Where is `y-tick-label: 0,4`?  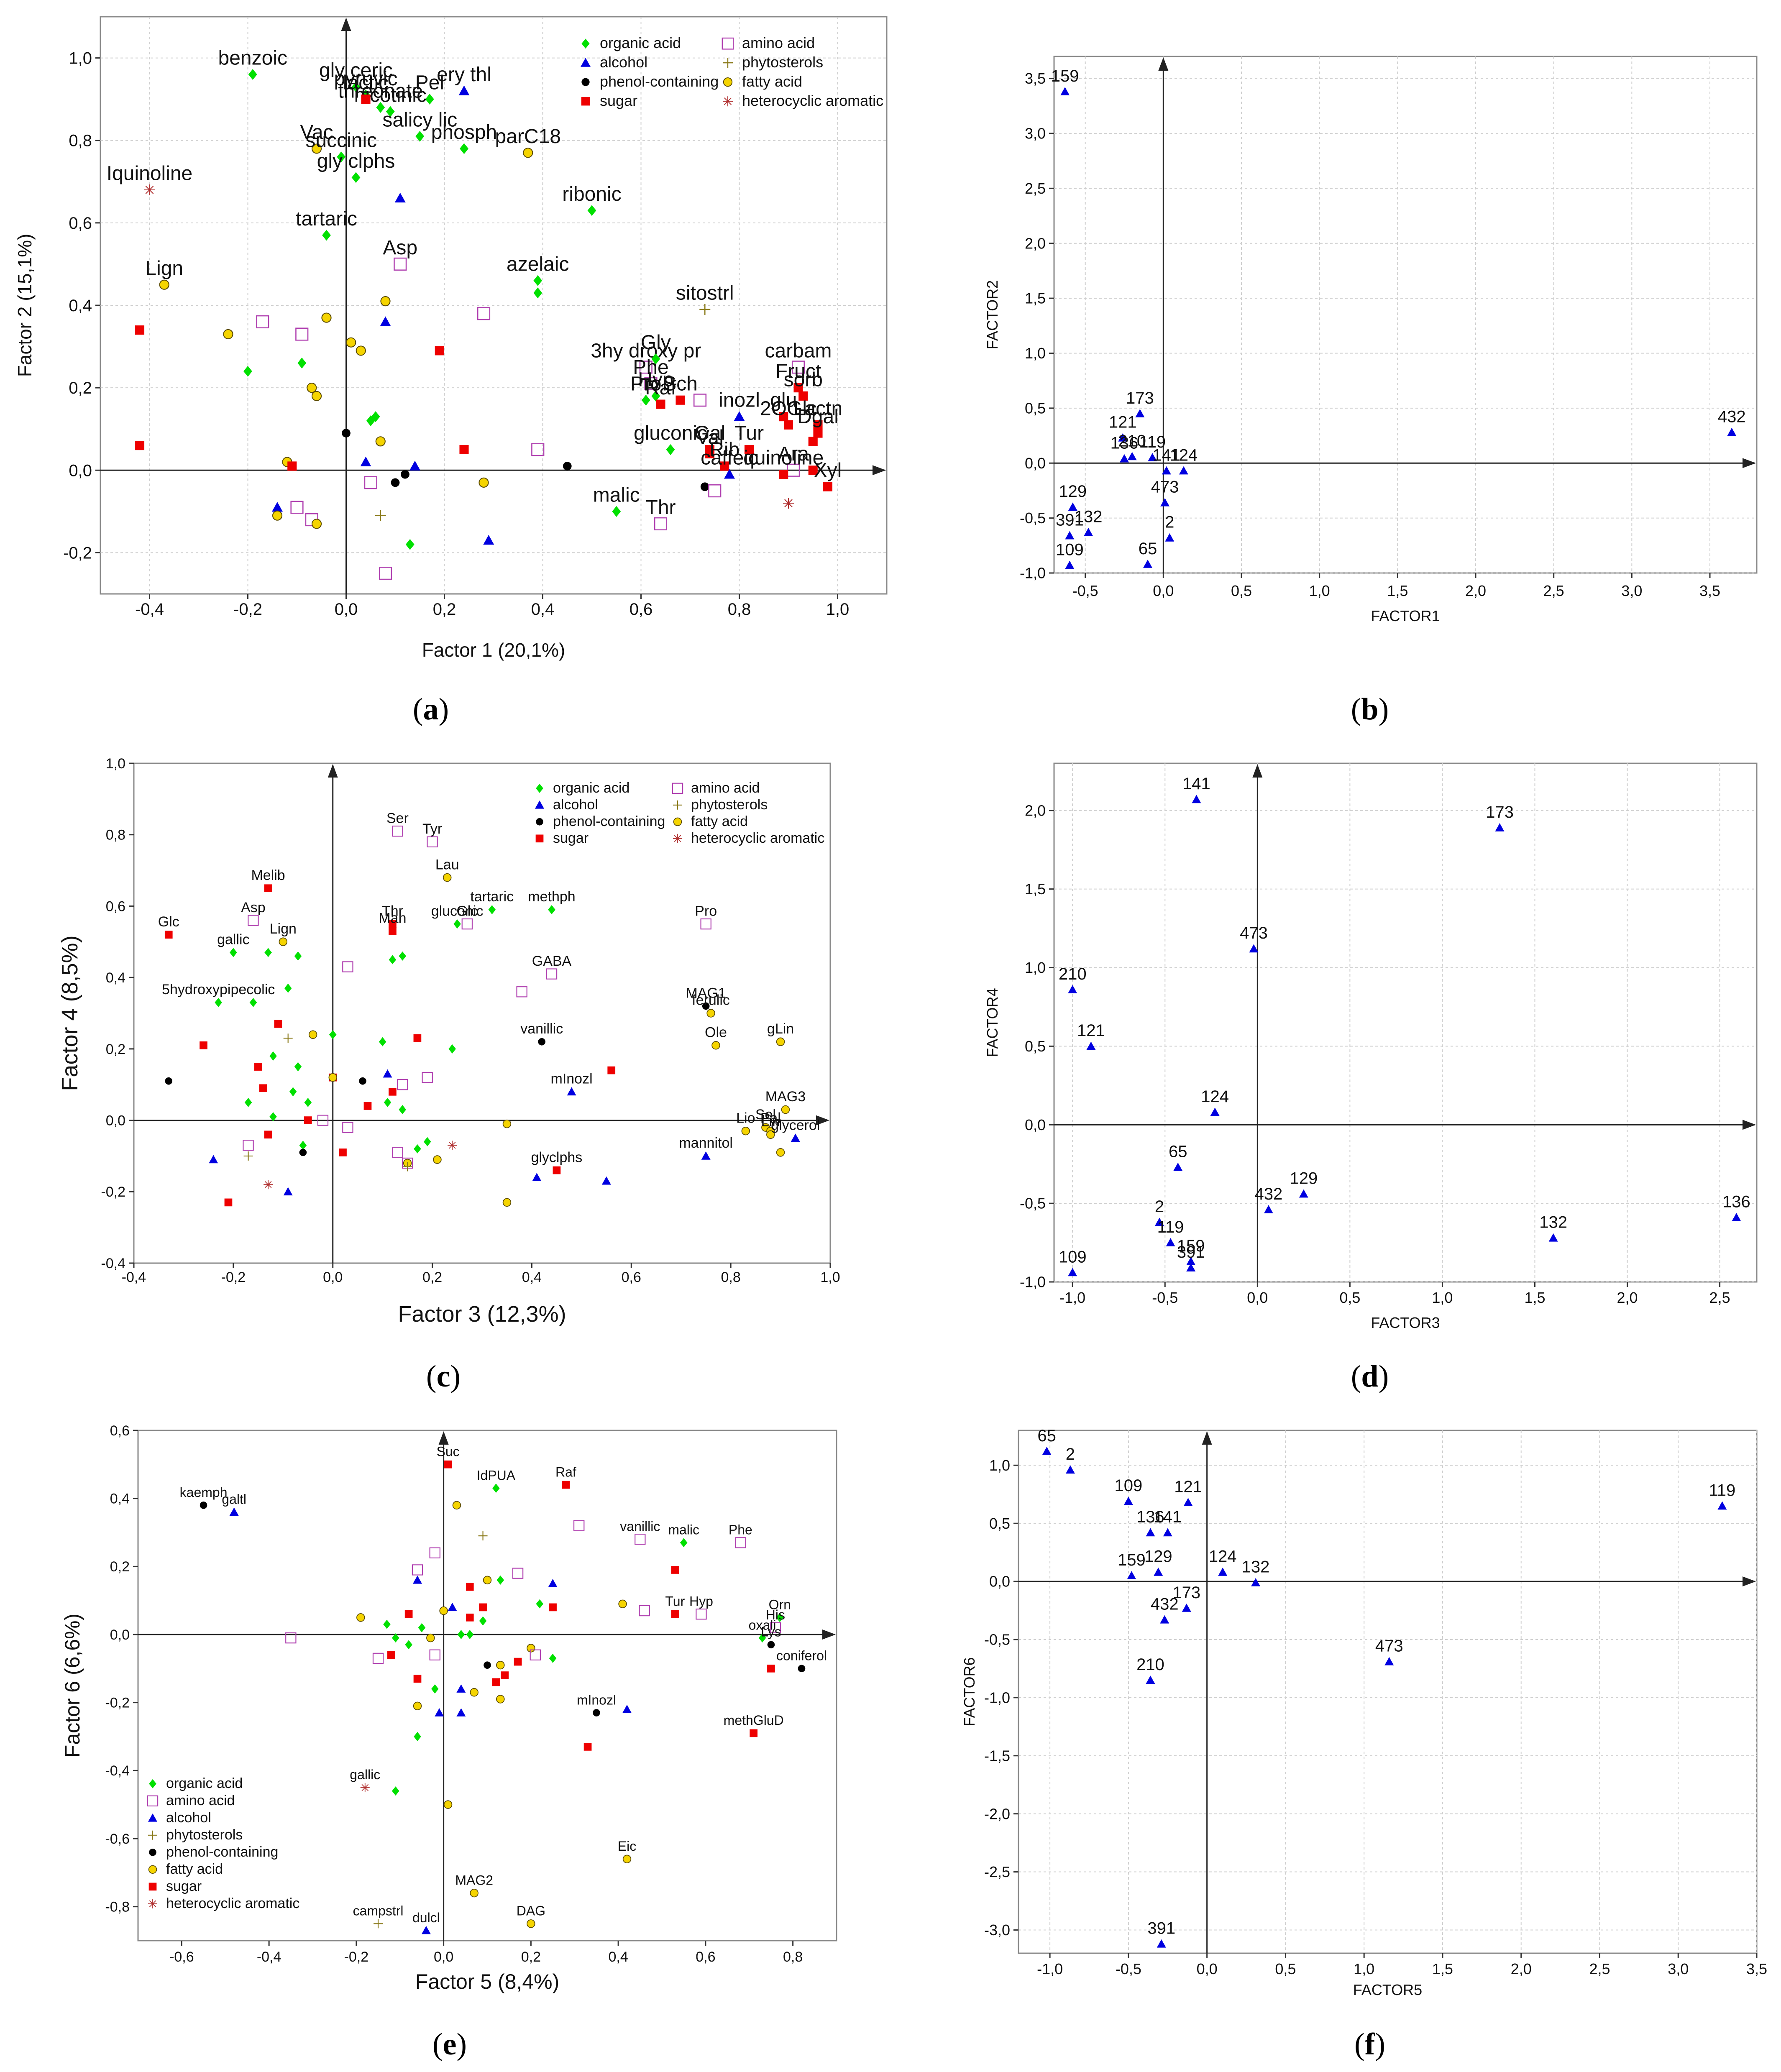
y-tick-label: 0,4 is located at coordinates (80, 306).